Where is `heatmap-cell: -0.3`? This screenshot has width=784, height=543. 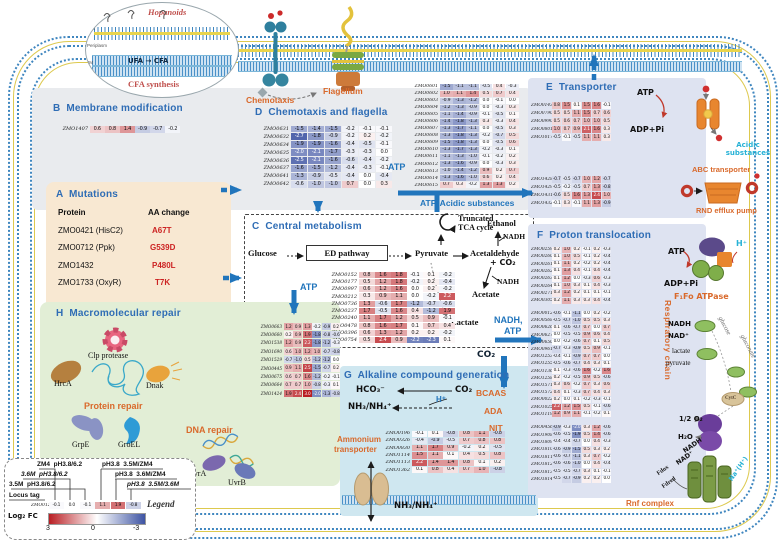 heatmap-cell: -0.3 is located at coordinates (566, 349).